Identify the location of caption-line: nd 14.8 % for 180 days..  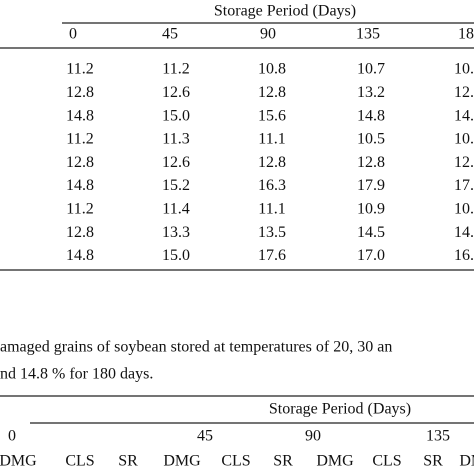
(76, 374).